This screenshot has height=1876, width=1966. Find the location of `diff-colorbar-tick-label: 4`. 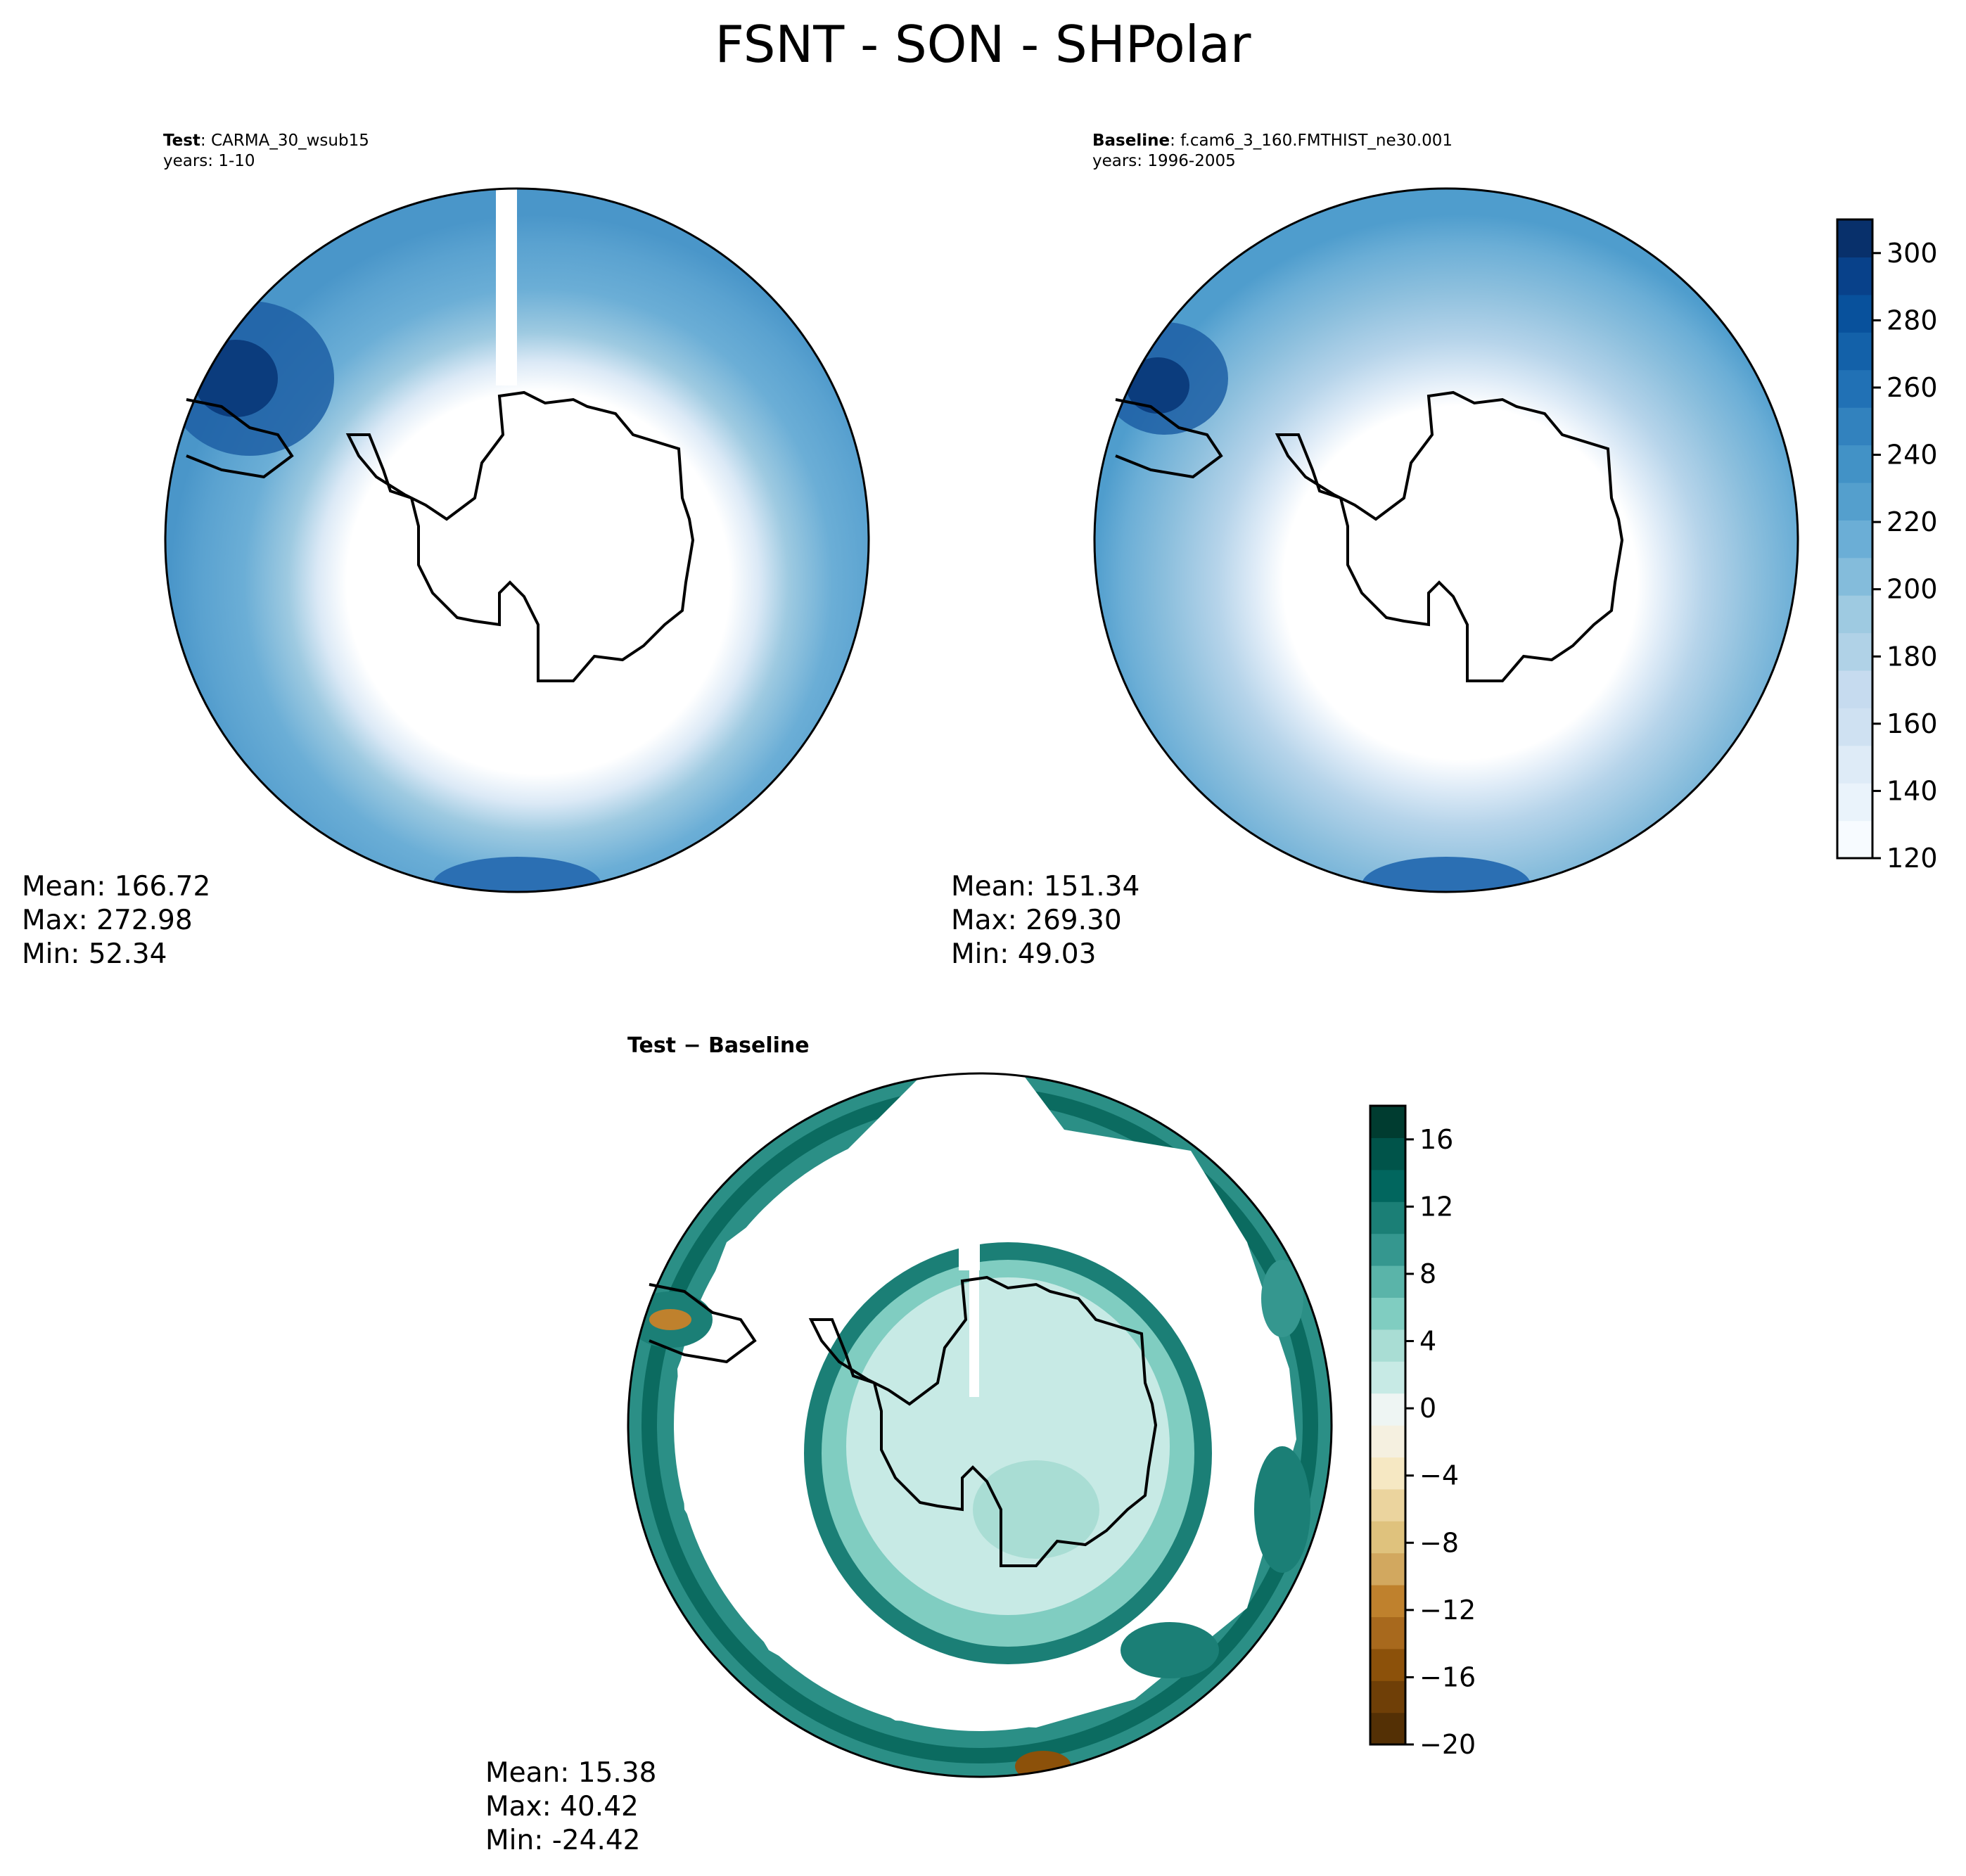

diff-colorbar-tick-label: 4 is located at coordinates (1427, 1341).